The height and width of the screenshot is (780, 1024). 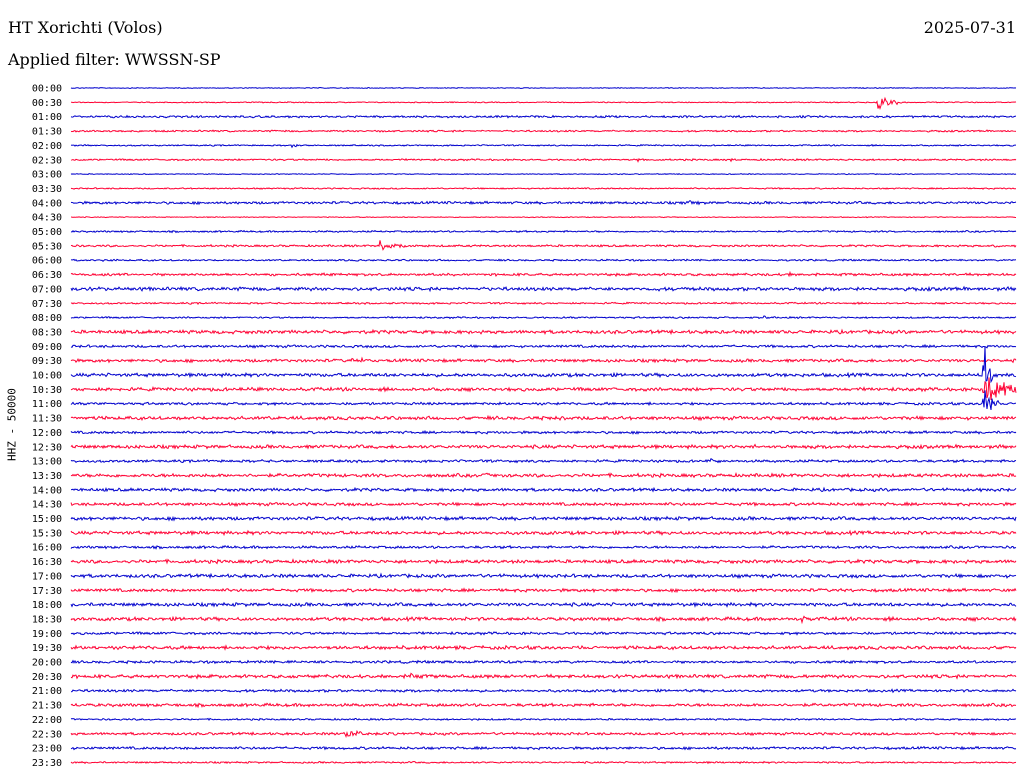 What do you see at coordinates (47, 218) in the screenshot?
I see `row-time-label: 04:30` at bounding box center [47, 218].